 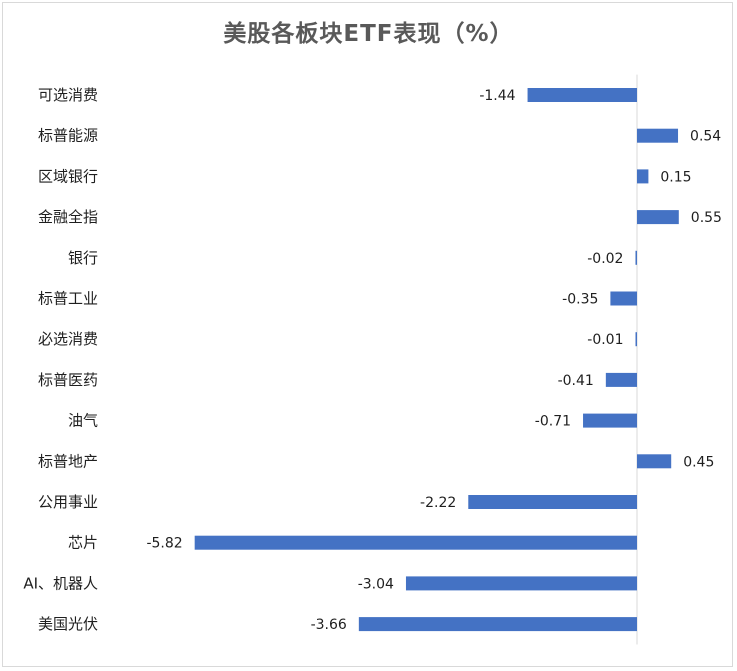 What do you see at coordinates (329, 625) in the screenshot?
I see `data-label: -3.66` at bounding box center [329, 625].